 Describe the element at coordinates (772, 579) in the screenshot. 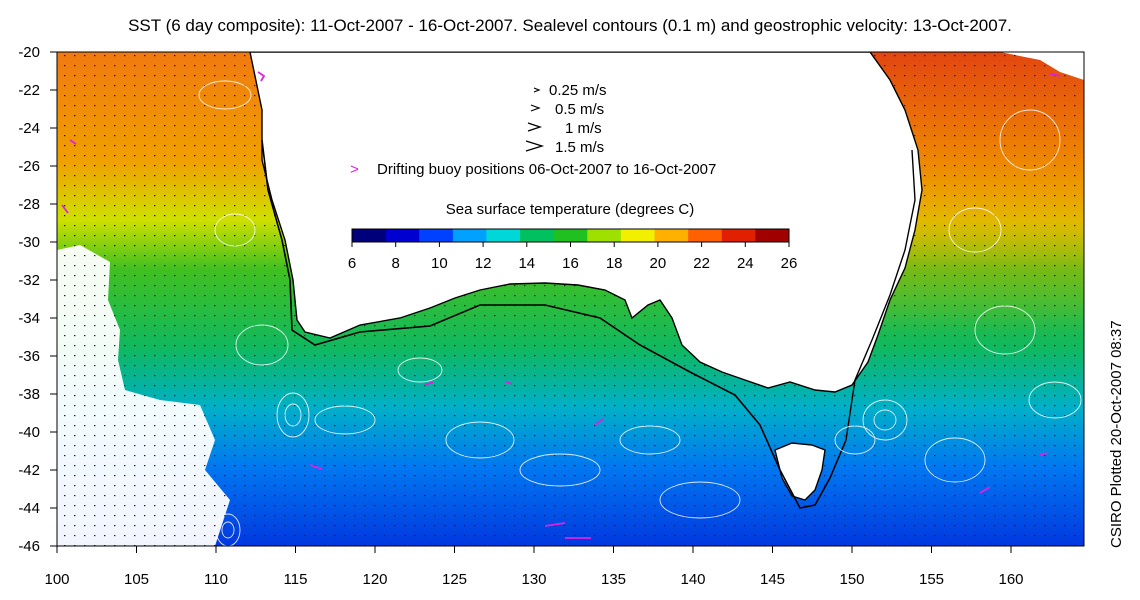

I see `x-tick-label: 145` at that location.